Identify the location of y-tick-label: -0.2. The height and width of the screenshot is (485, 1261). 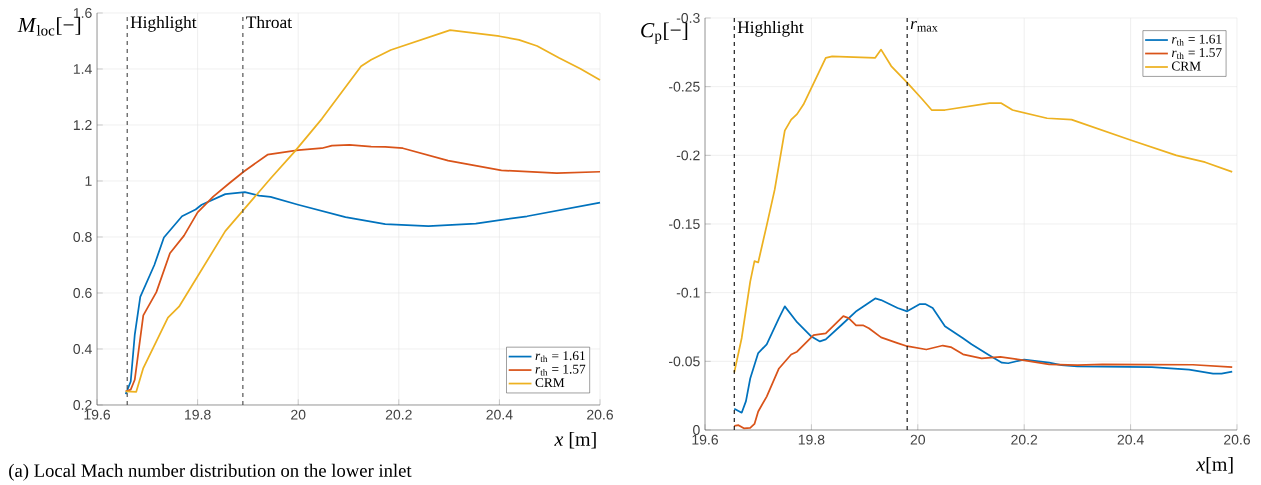
(688, 155).